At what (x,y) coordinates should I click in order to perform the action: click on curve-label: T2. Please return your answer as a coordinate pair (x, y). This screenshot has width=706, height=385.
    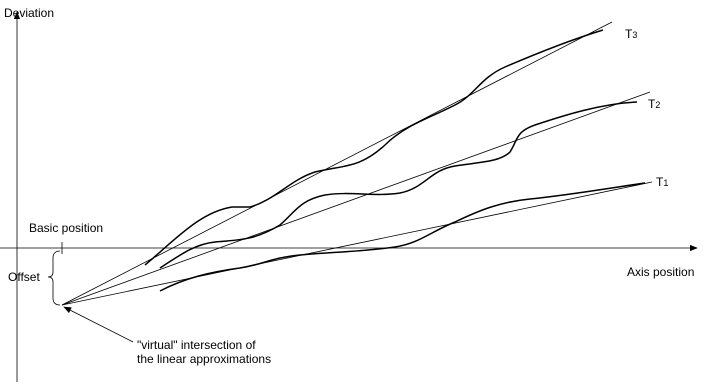
    Looking at the image, I should click on (654, 104).